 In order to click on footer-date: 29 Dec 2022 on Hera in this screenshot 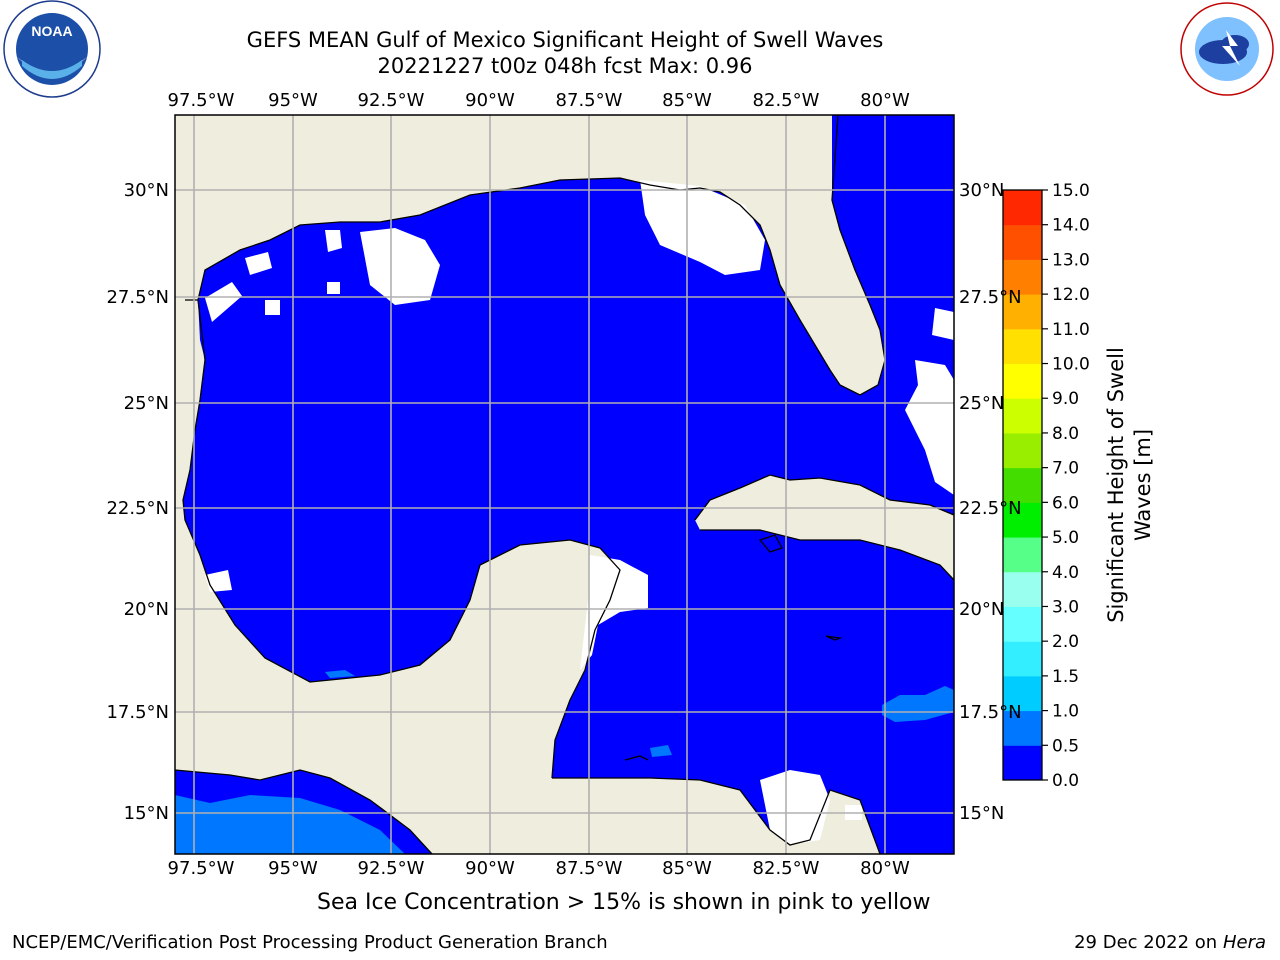, I will do `click(1170, 942)`.